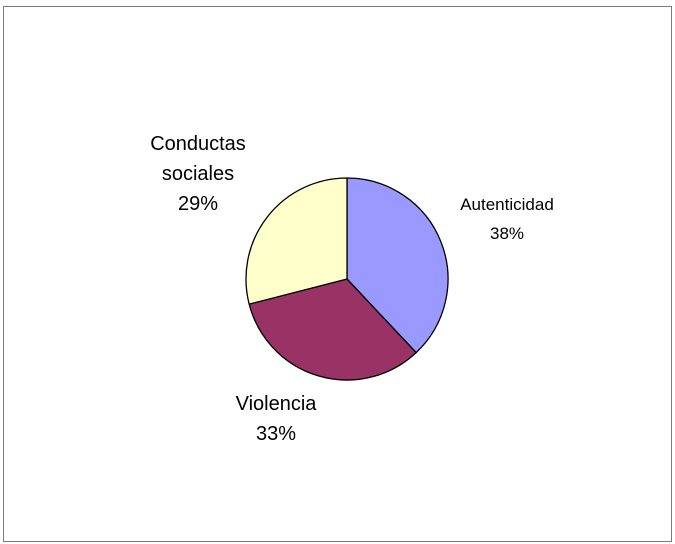  Describe the element at coordinates (507, 204) in the screenshot. I see `slice-label-autenticidad-0: Autenticidad` at that location.